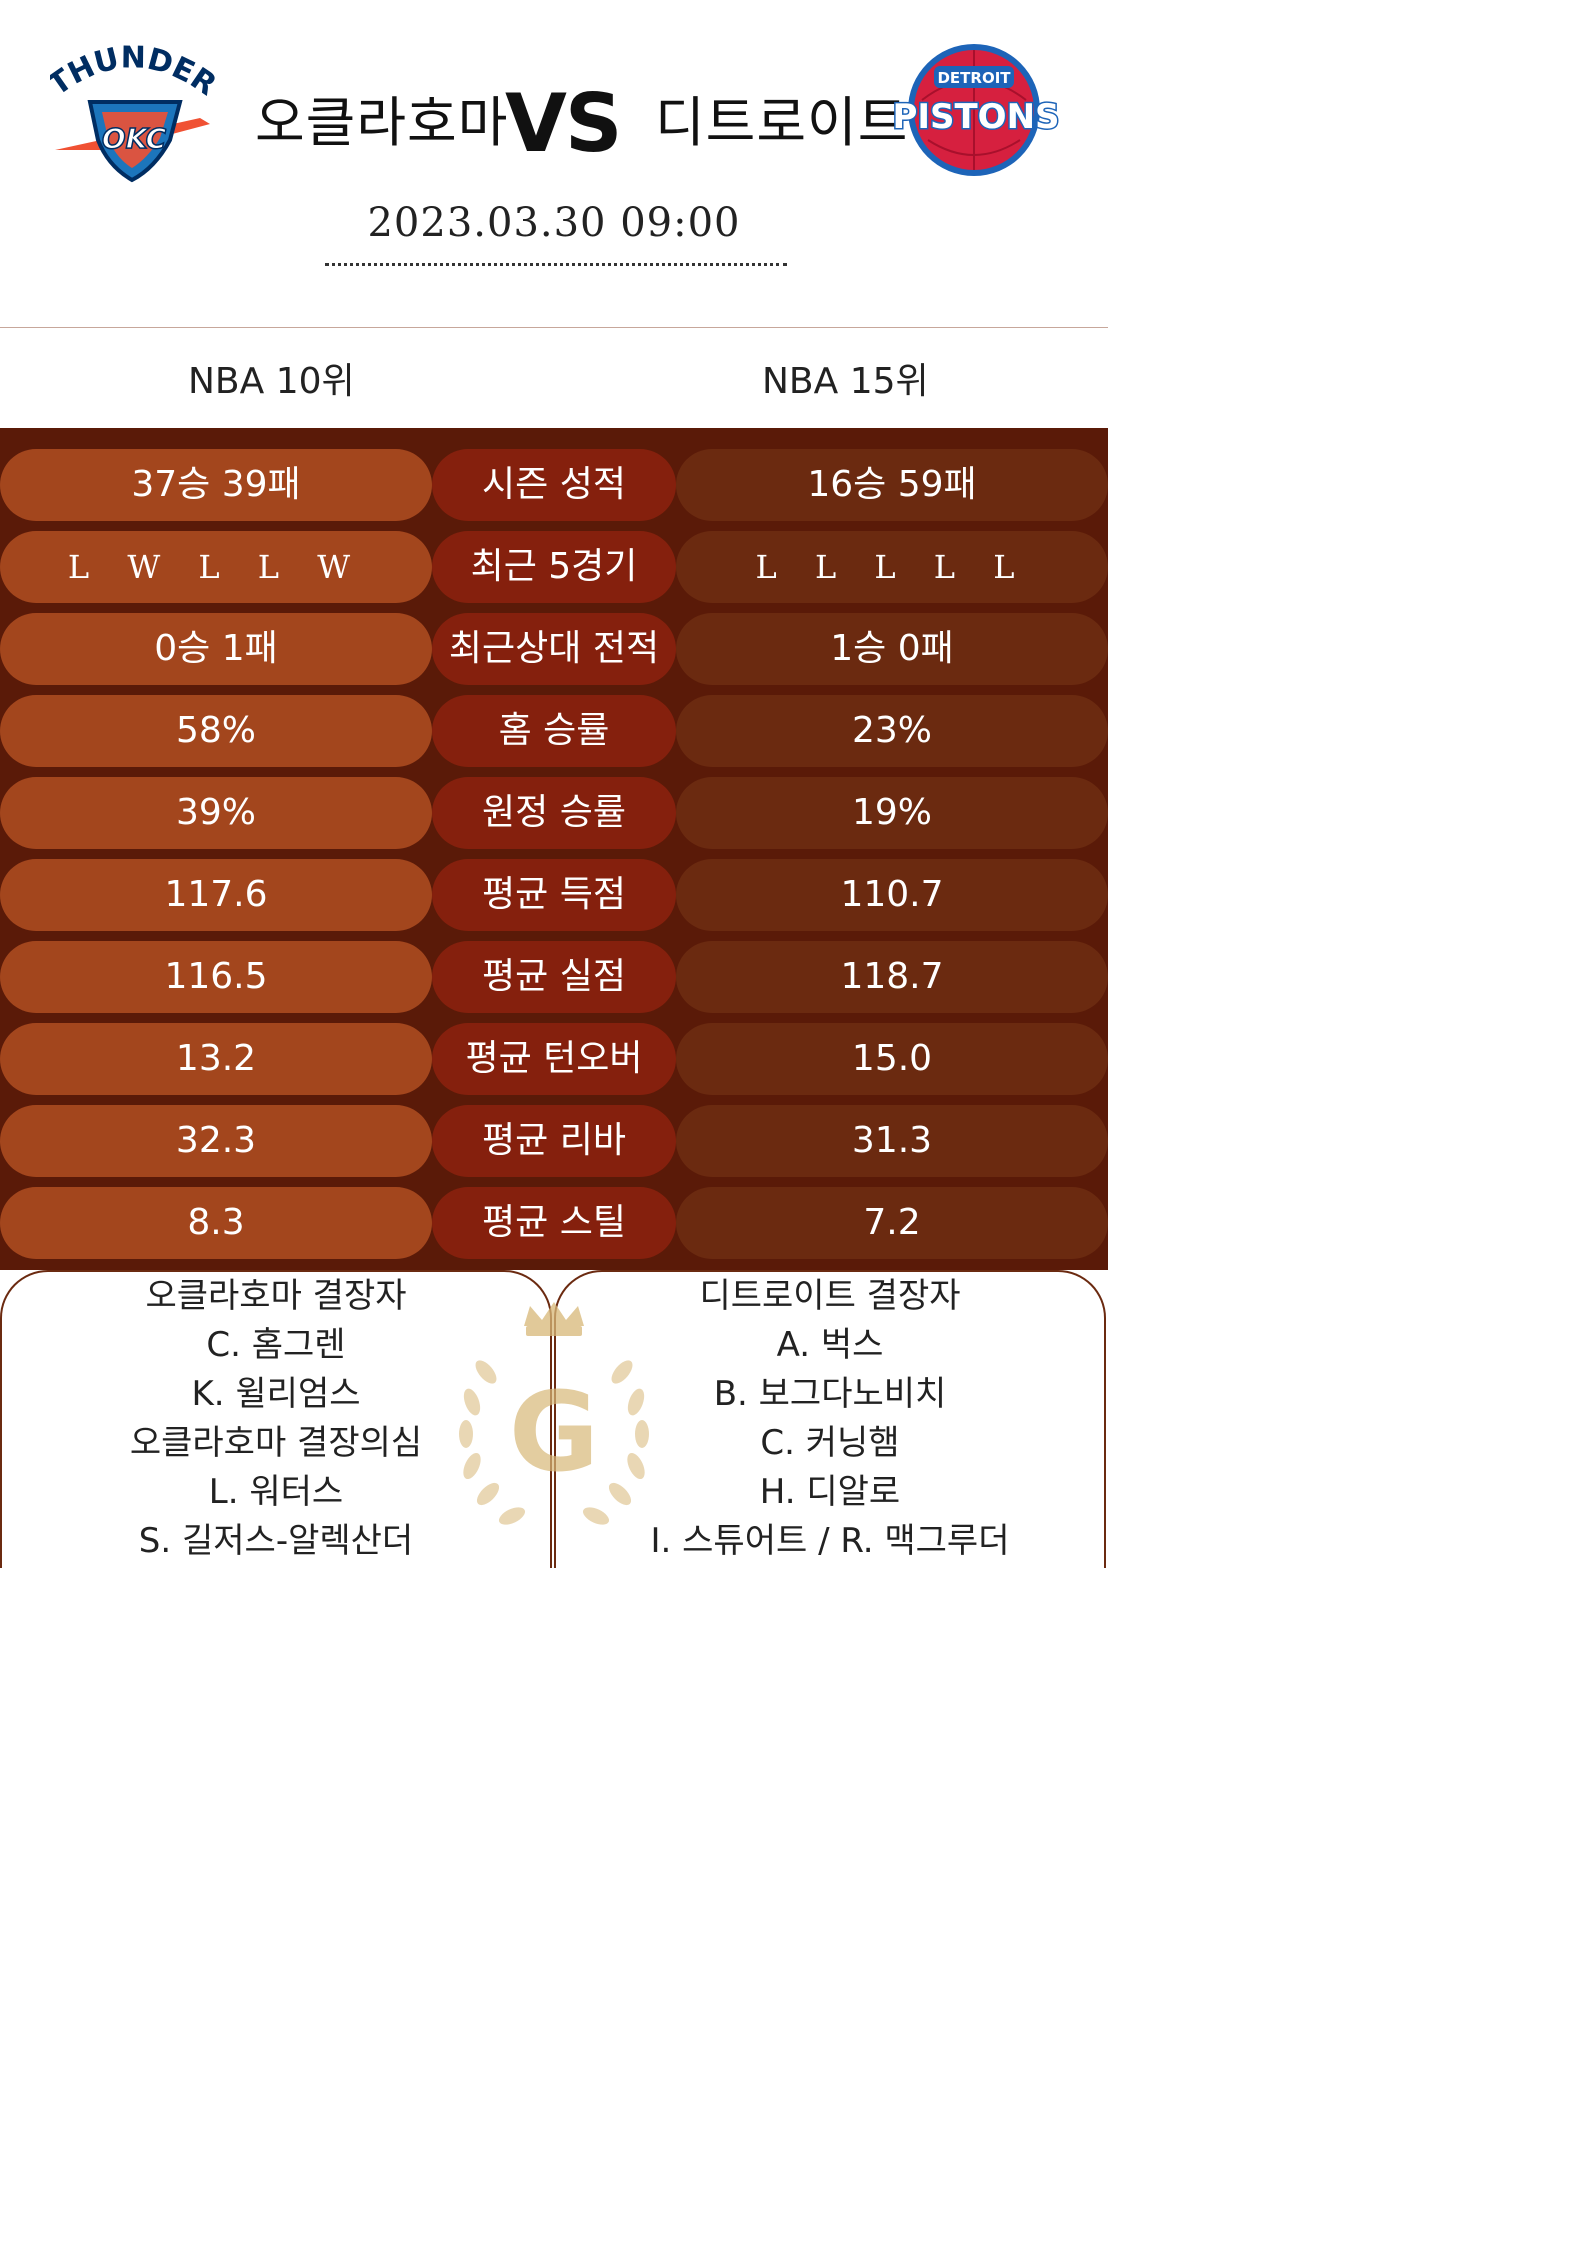 The height and width of the screenshot is (2245, 1587). What do you see at coordinates (830, 1492) in the screenshot?
I see `away-absent-player: H. 디알로` at bounding box center [830, 1492].